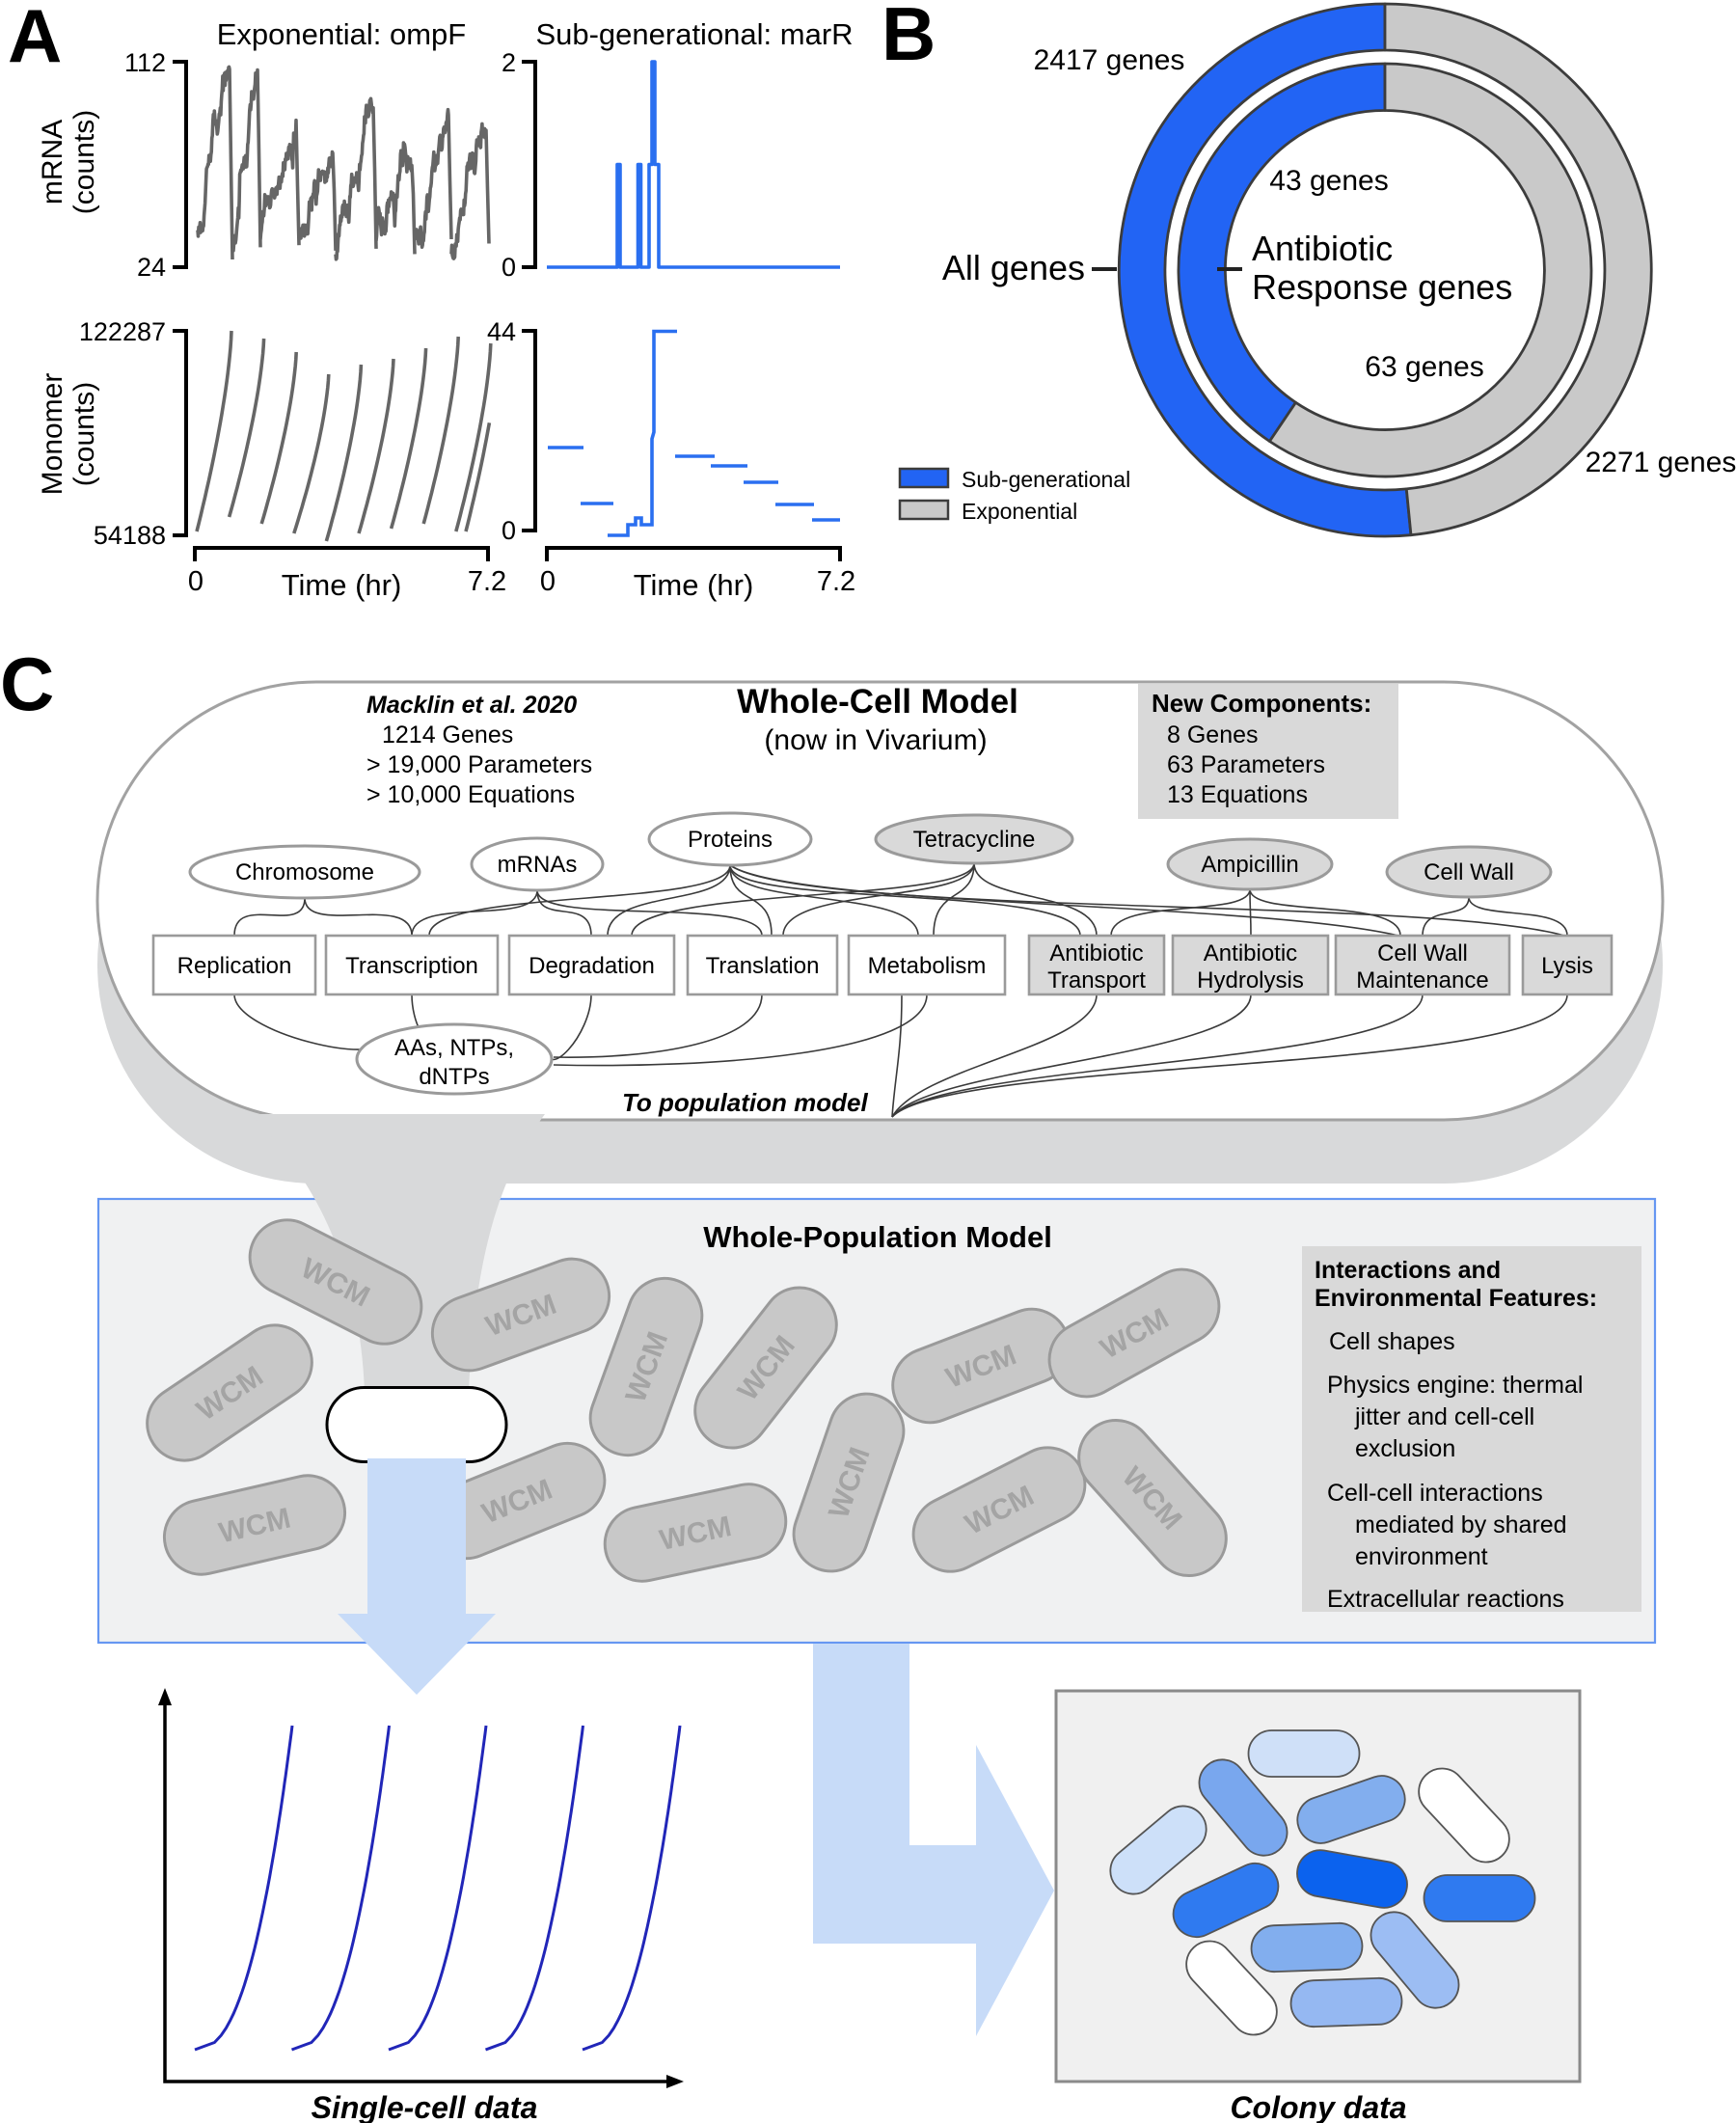  I want to click on svg-text: Exponential, so click(1019, 511).